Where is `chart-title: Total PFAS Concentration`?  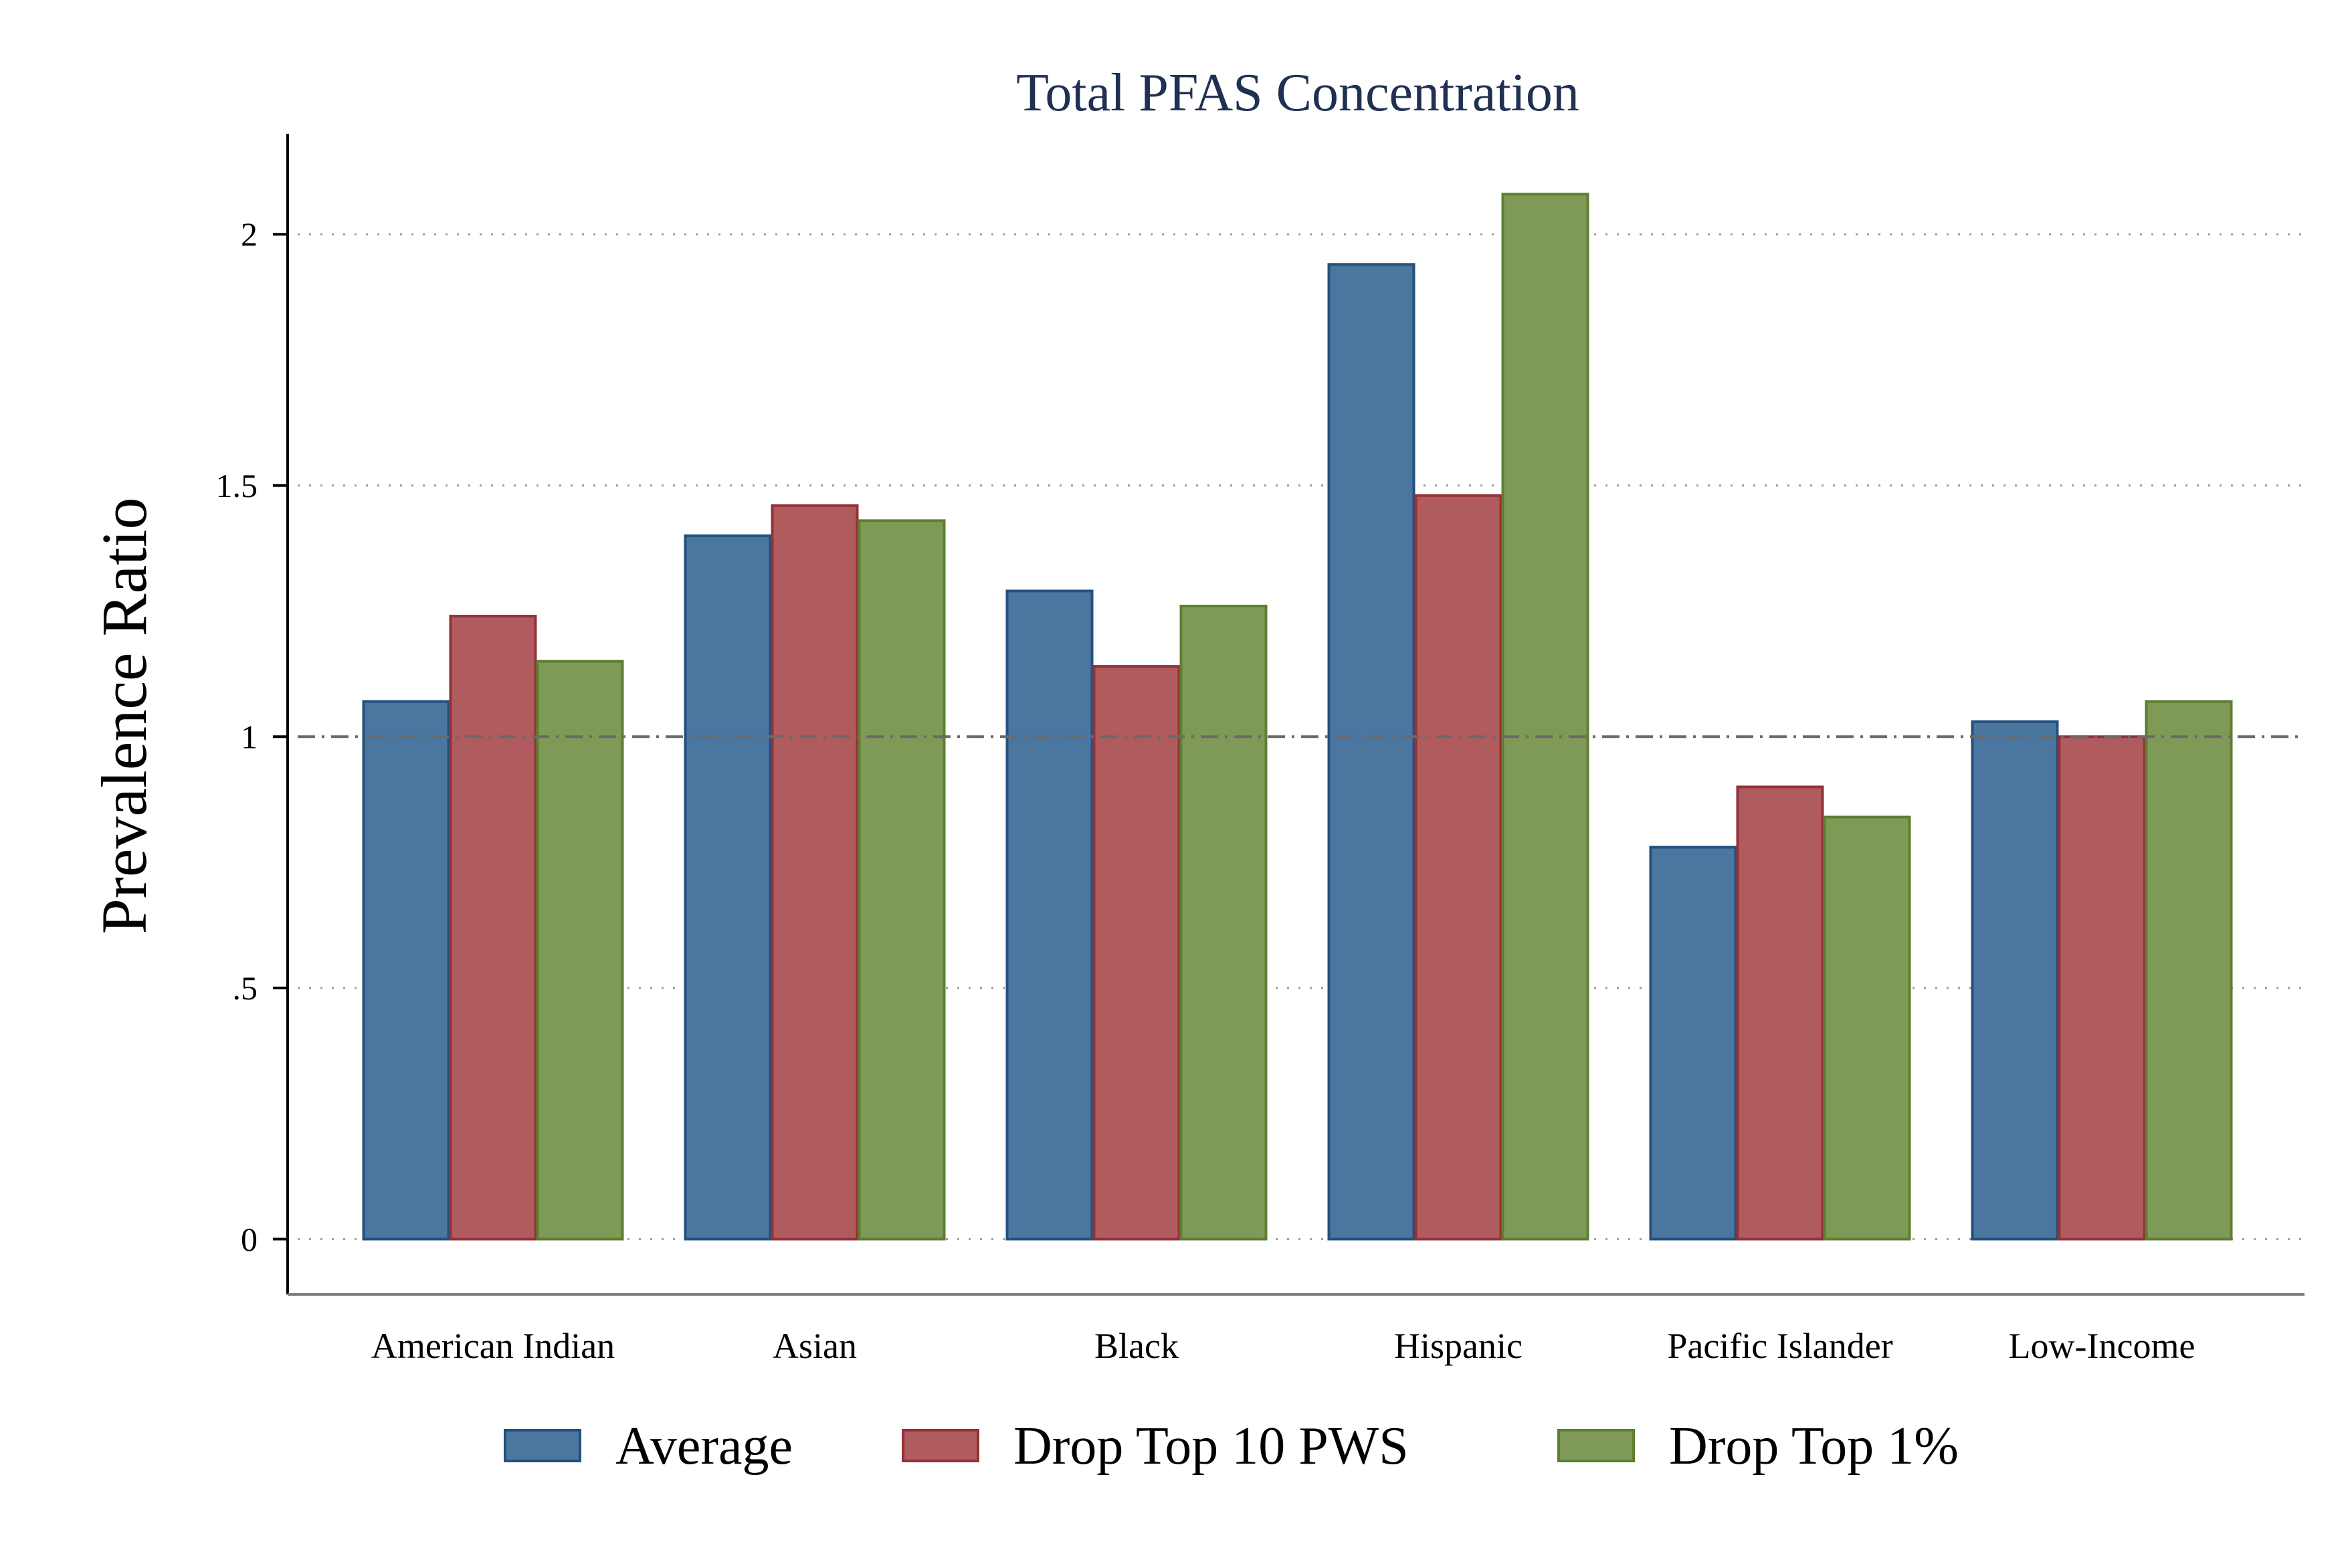 chart-title: Total PFAS Concentration is located at coordinates (1297, 93).